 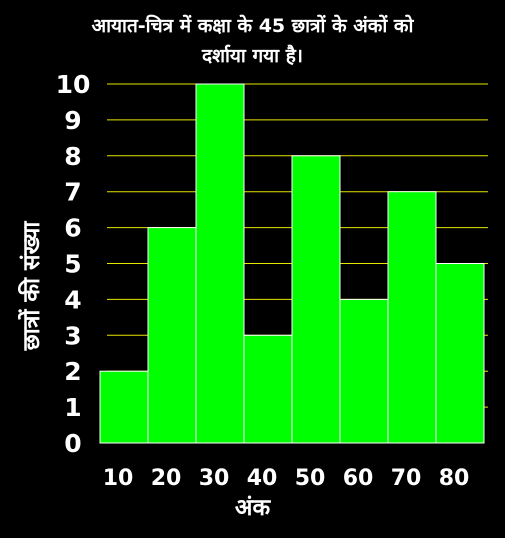 What do you see at coordinates (72, 228) in the screenshot?
I see `y-tick-label: 6` at bounding box center [72, 228].